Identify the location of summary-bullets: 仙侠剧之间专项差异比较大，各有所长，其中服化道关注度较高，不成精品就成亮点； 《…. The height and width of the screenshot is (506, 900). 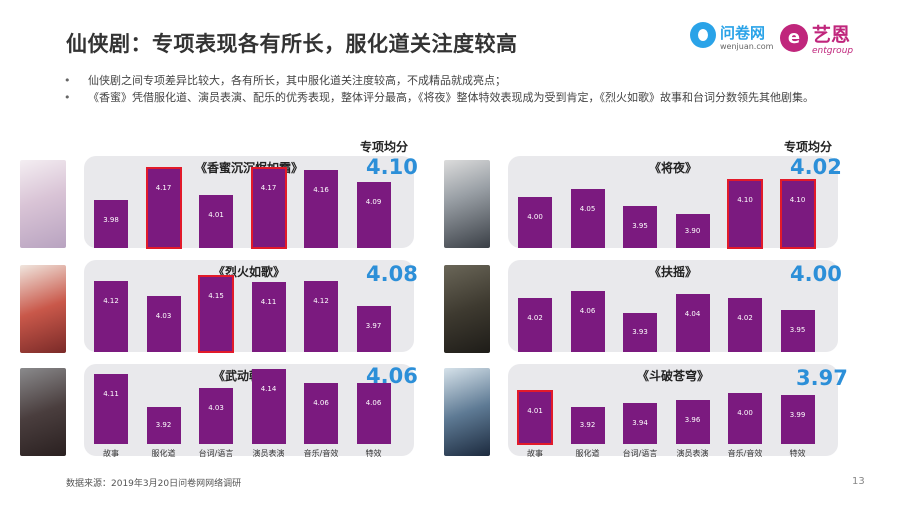
(454, 89).